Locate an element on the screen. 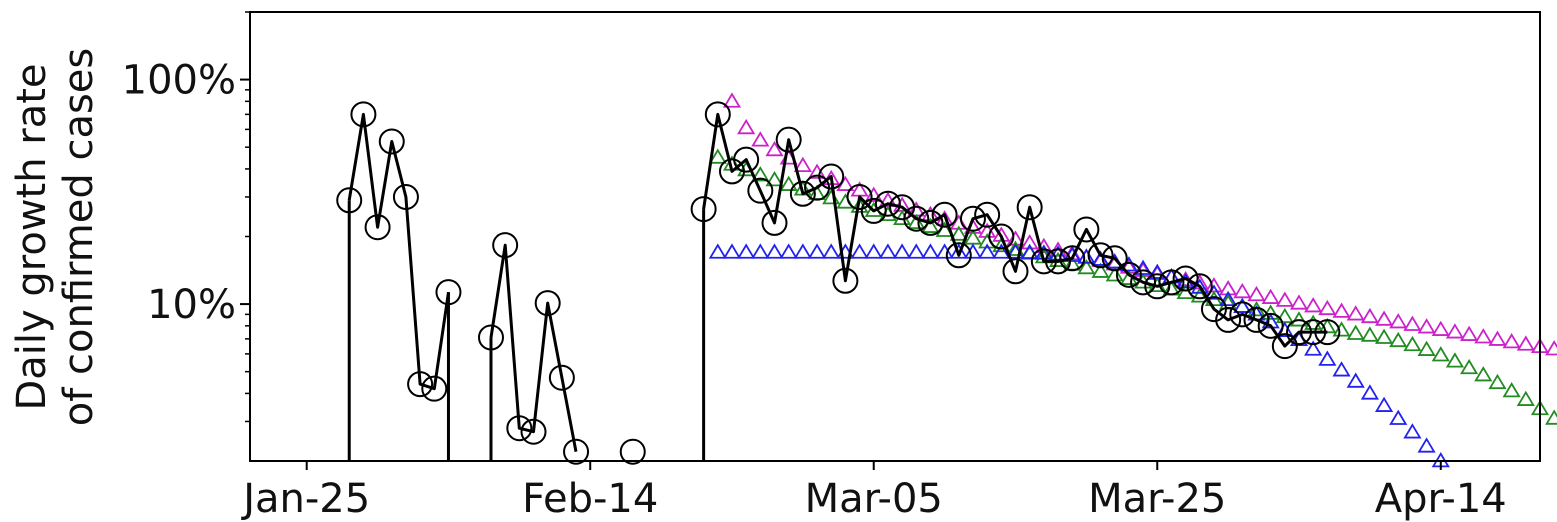  x-axis: Jan-25 Feb-14 Mar-05 Mar-25 Apr-14 is located at coordinates (873, 491).